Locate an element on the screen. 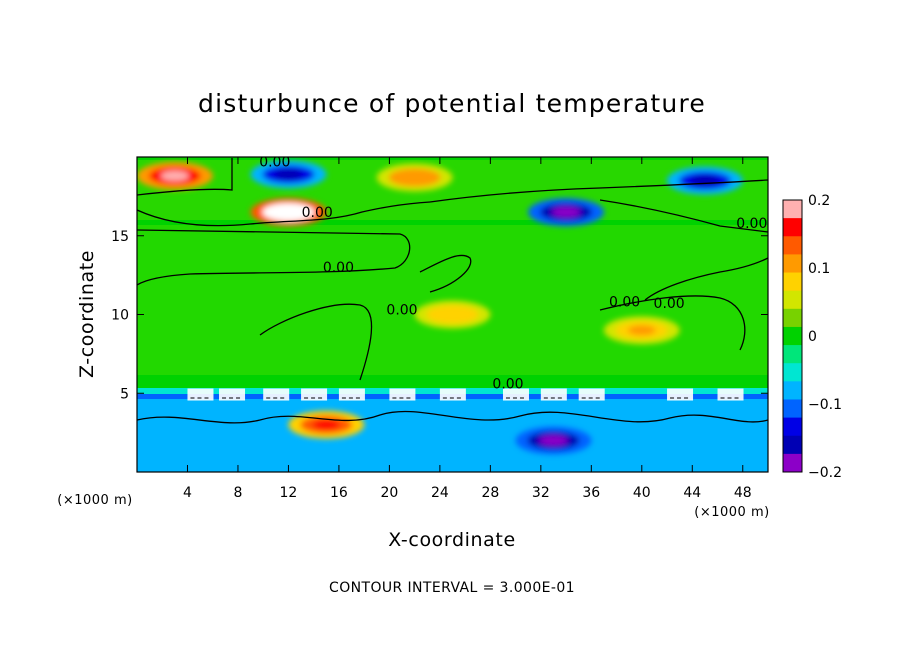 This screenshot has height=654, width=904. colorbar-tick-label: 0.2 is located at coordinates (819, 201).